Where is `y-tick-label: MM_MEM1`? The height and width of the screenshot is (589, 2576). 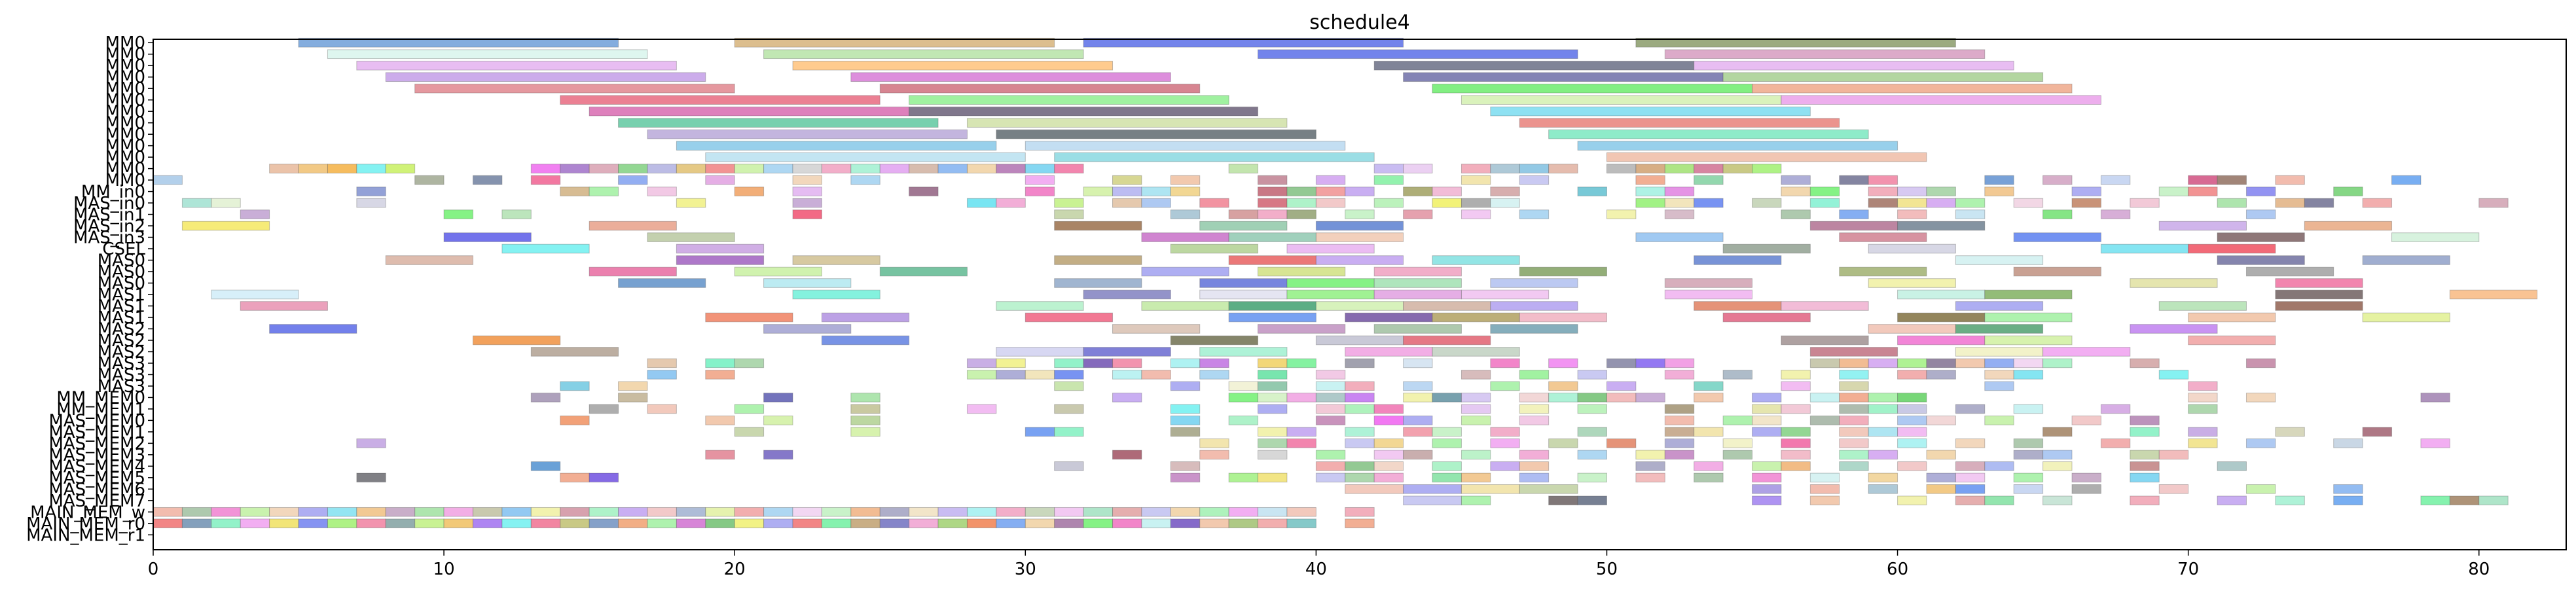
y-tick-label: MM_MEM1 is located at coordinates (100, 409).